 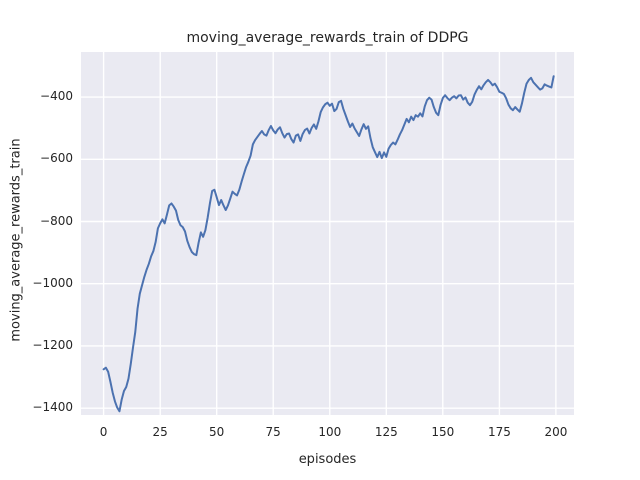 What do you see at coordinates (16, 240) in the screenshot?
I see `y-axis-label: moving_average_rewards_train` at bounding box center [16, 240].